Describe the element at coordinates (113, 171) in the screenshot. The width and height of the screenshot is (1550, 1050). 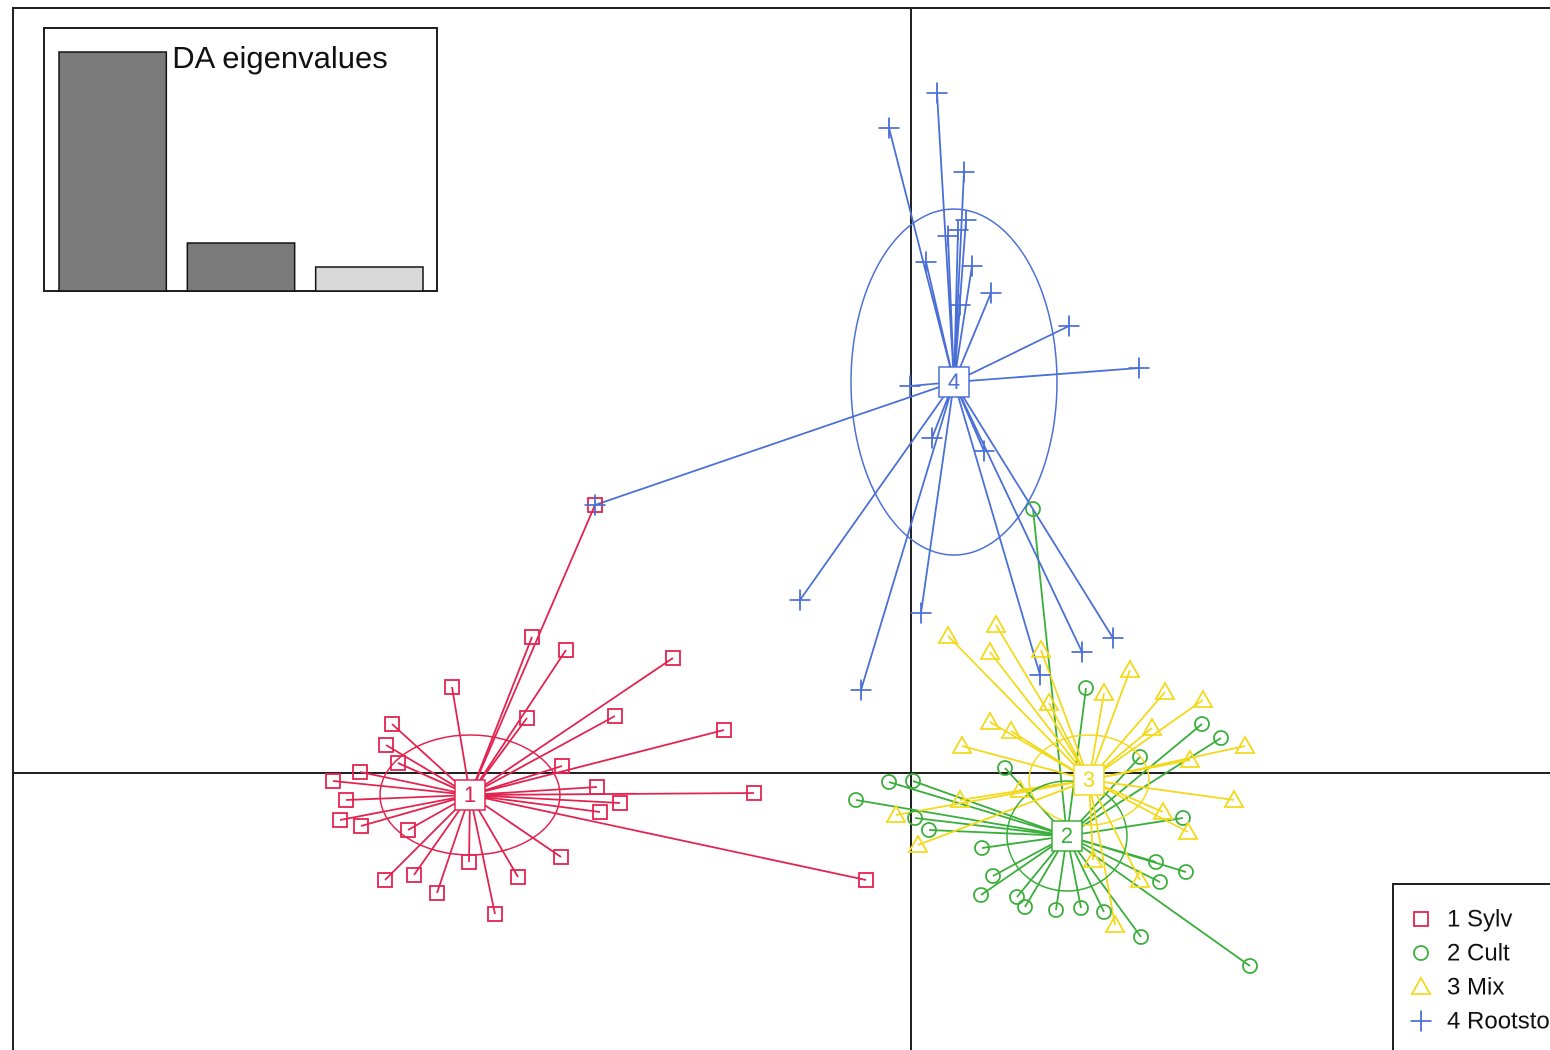
I see `bar` at that location.